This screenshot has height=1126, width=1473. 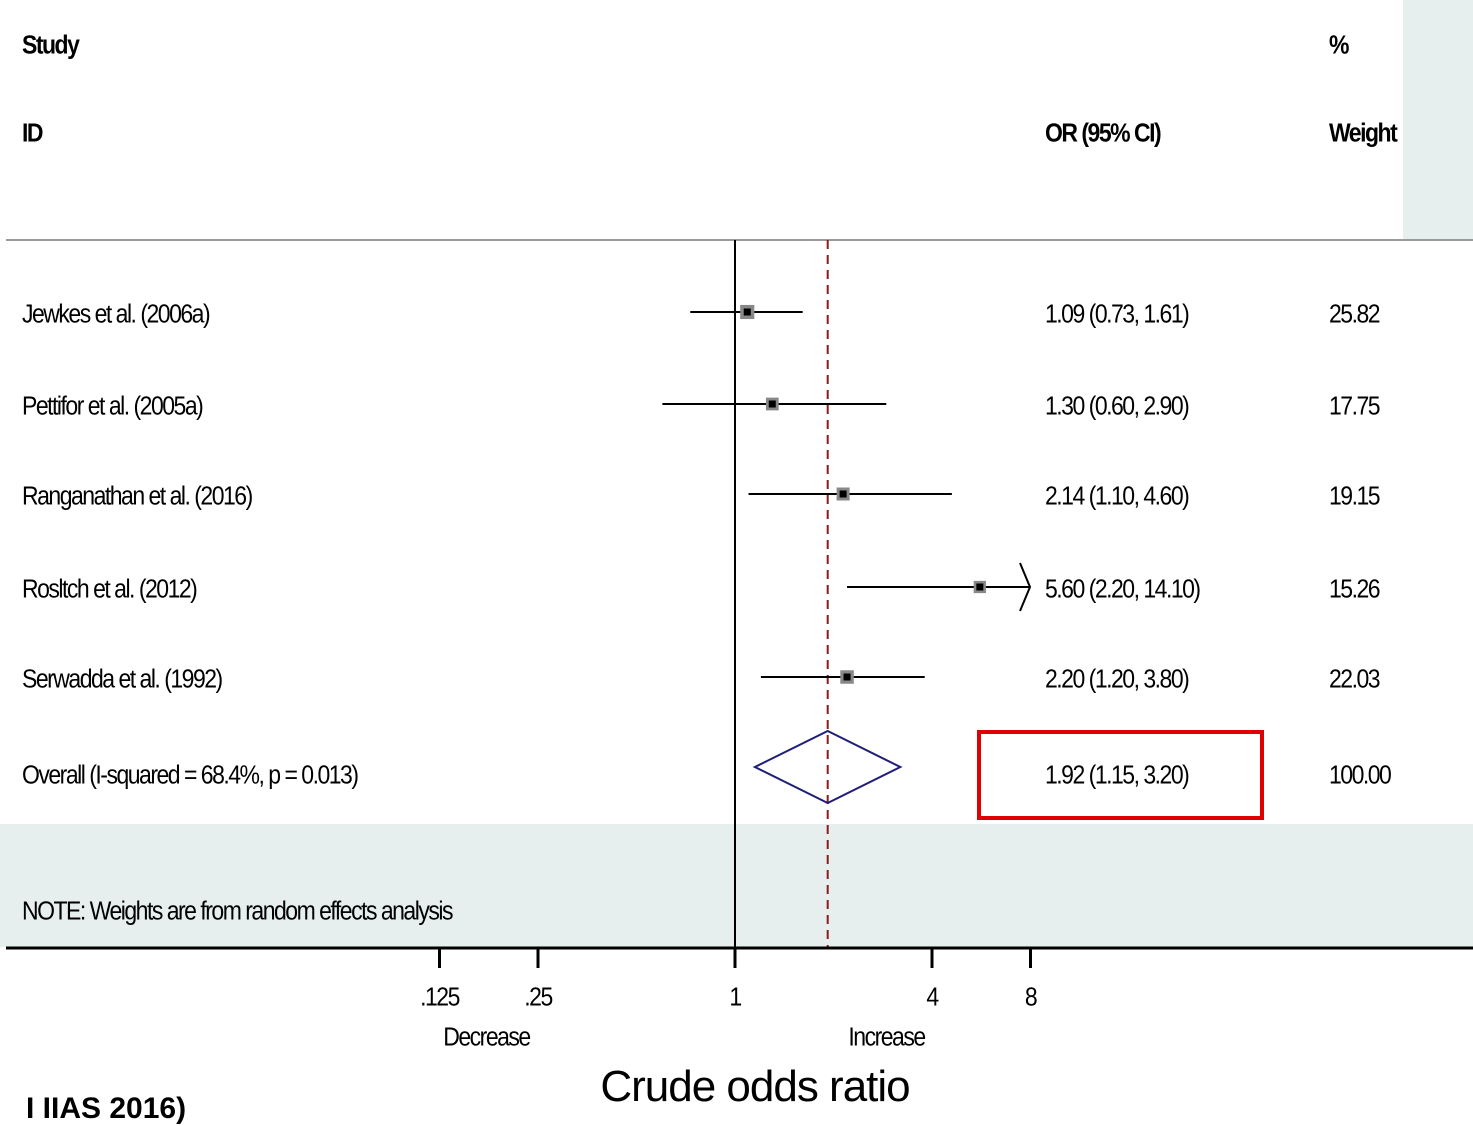 I want to click on study-stat: 1.09 (0.73, 1.61), so click(x=1117, y=314).